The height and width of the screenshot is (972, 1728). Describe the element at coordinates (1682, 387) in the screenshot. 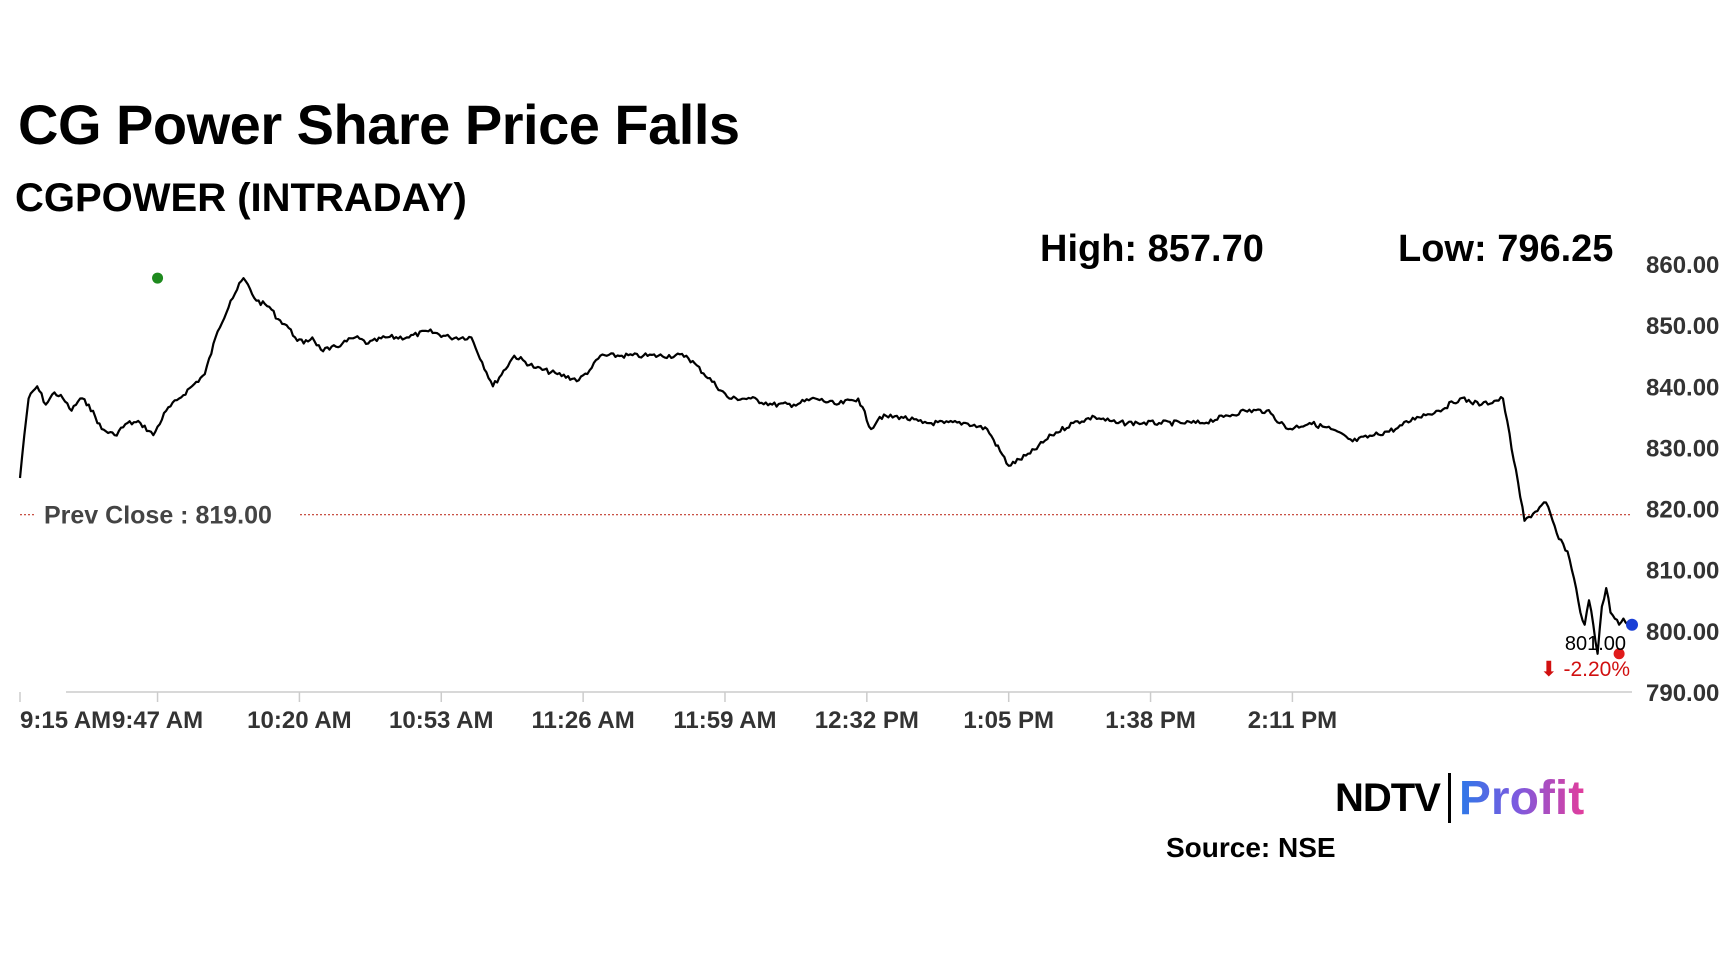

I see `y-tick-label: 840.00` at that location.